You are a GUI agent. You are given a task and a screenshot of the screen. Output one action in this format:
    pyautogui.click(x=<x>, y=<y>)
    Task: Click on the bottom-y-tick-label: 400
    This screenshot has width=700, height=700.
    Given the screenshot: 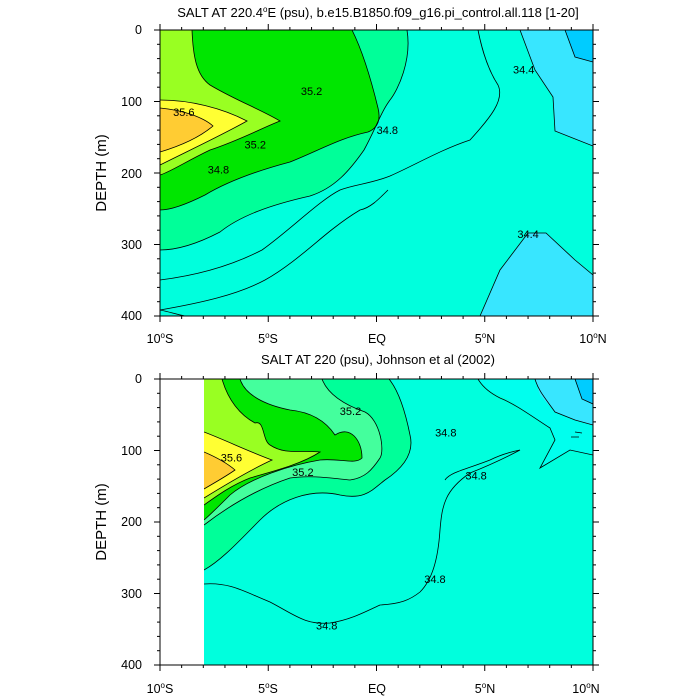 What is the action you would take?
    pyautogui.click(x=131, y=665)
    